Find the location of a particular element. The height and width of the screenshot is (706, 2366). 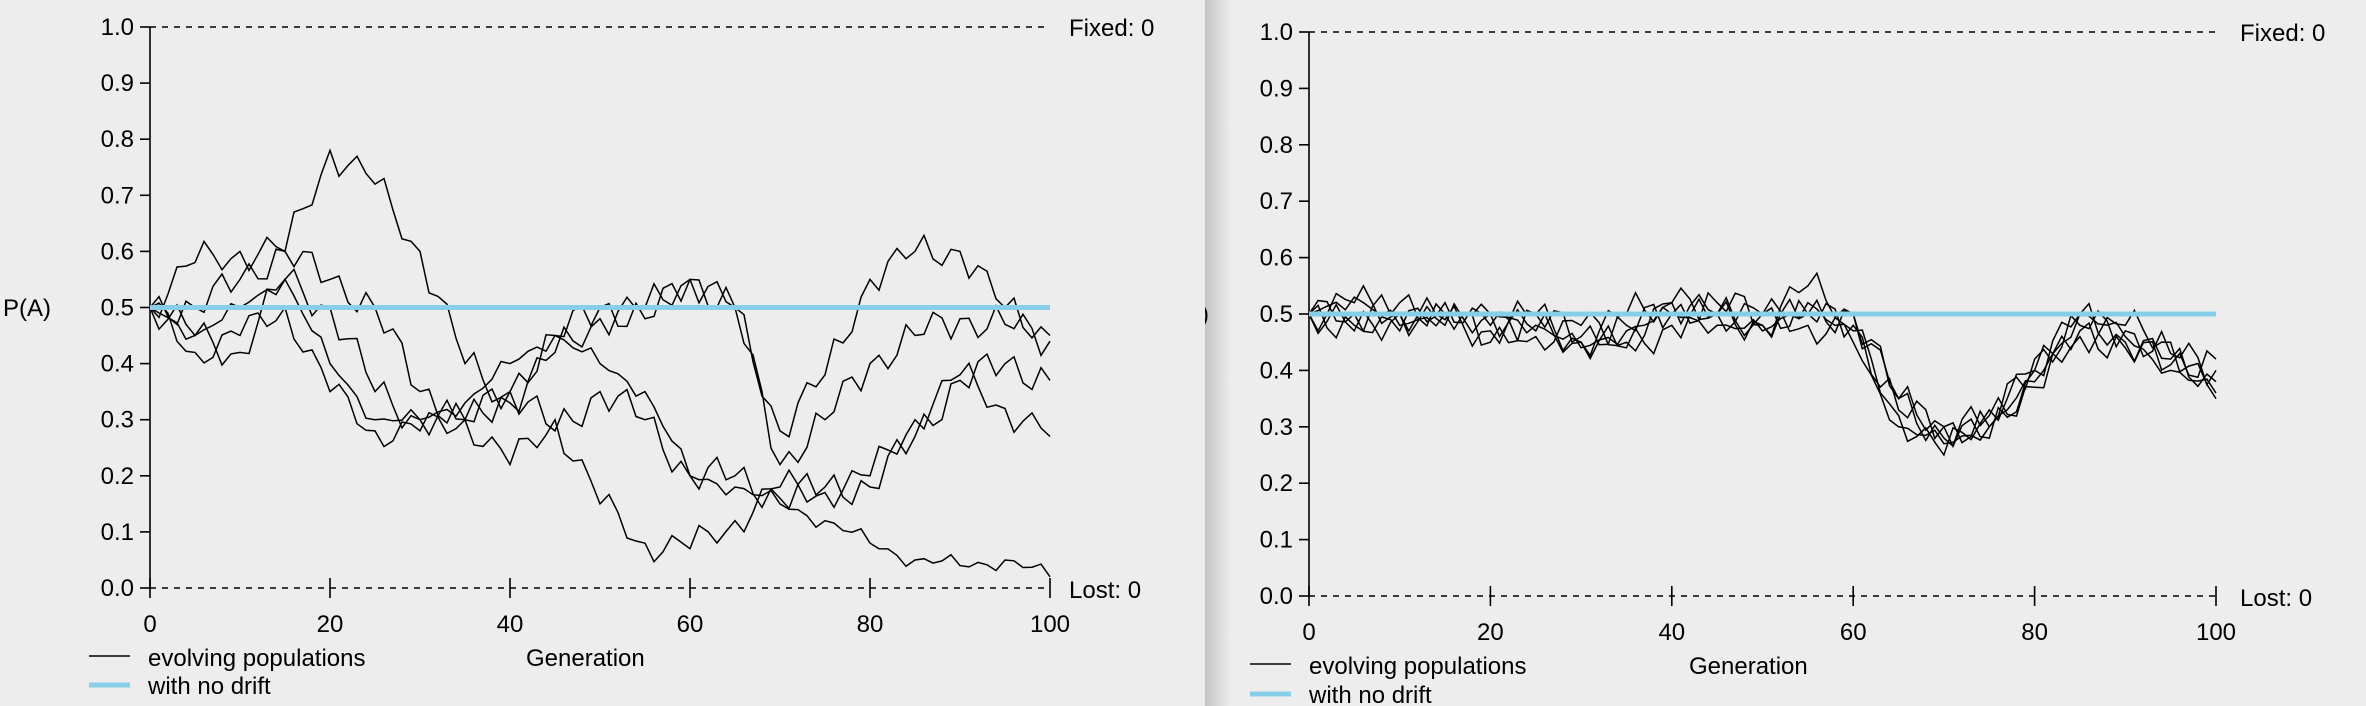

y-axis-label: ) is located at coordinates (1207, 314).